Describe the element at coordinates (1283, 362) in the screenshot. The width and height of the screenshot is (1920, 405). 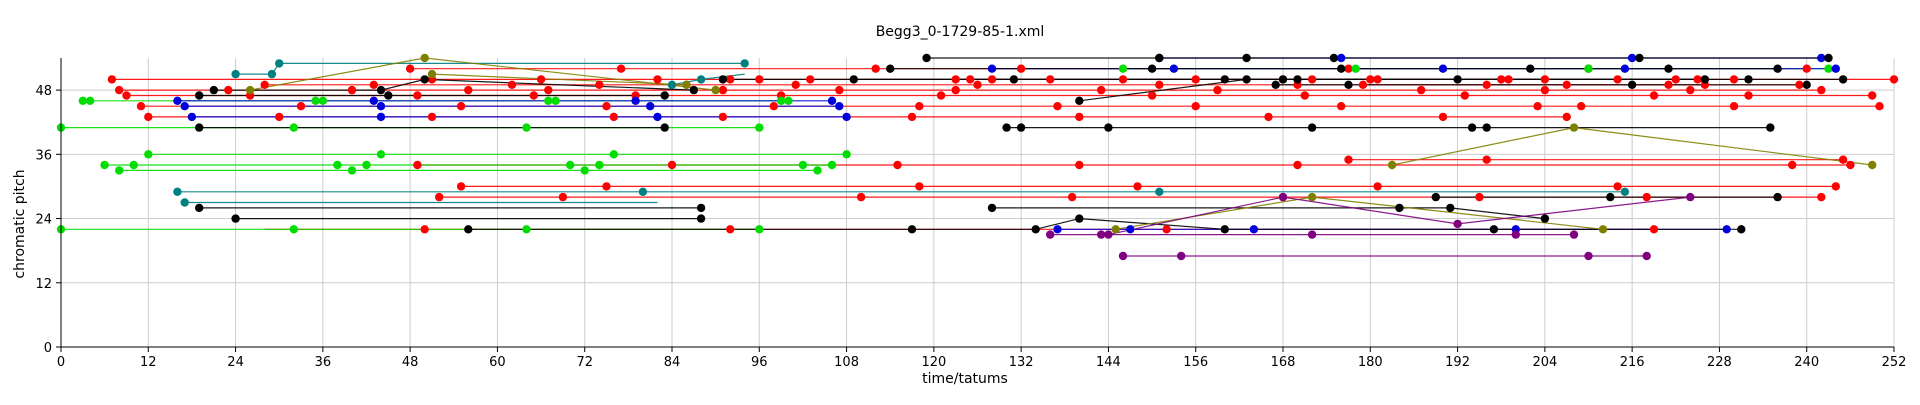
I see `x-tick-label: 168` at that location.